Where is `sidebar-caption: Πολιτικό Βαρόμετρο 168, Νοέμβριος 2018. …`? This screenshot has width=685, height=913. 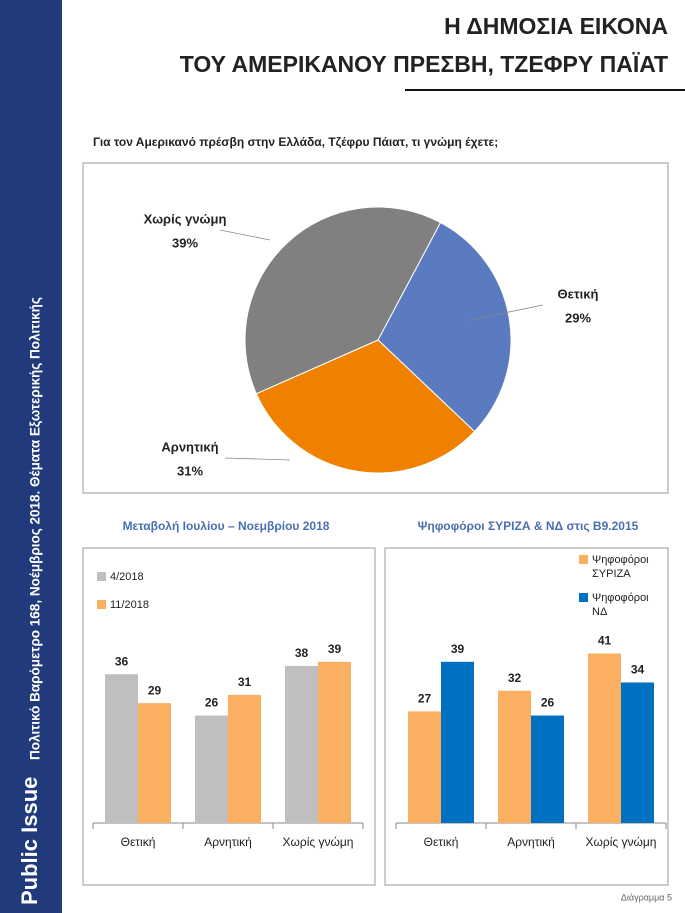 sidebar-caption: Πολιτικό Βαρόμετρο 168, Νοέμβριος 2018. … is located at coordinates (35, 528).